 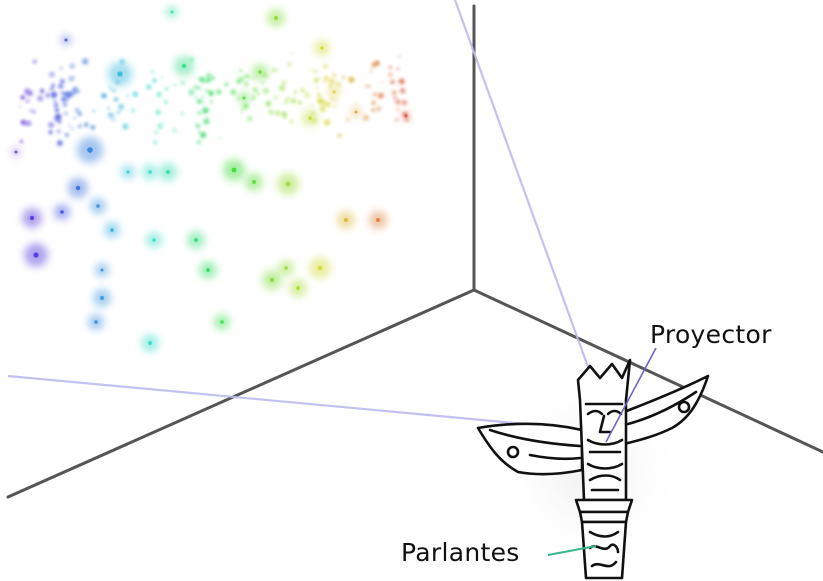 I want to click on projector-leader-line, so click(x=631, y=395).